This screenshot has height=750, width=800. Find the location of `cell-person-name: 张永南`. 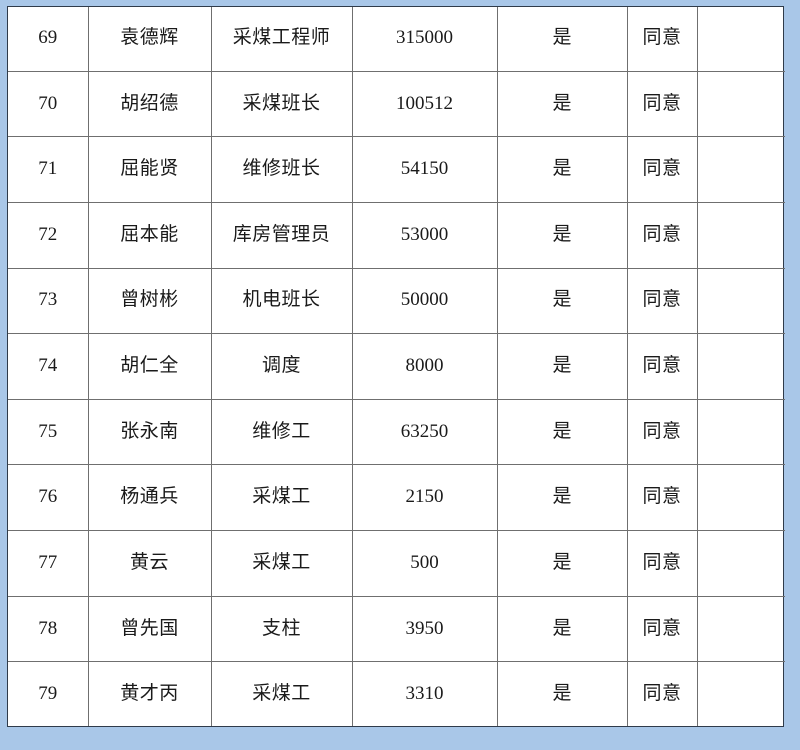

cell-person-name: 张永南 is located at coordinates (149, 432).